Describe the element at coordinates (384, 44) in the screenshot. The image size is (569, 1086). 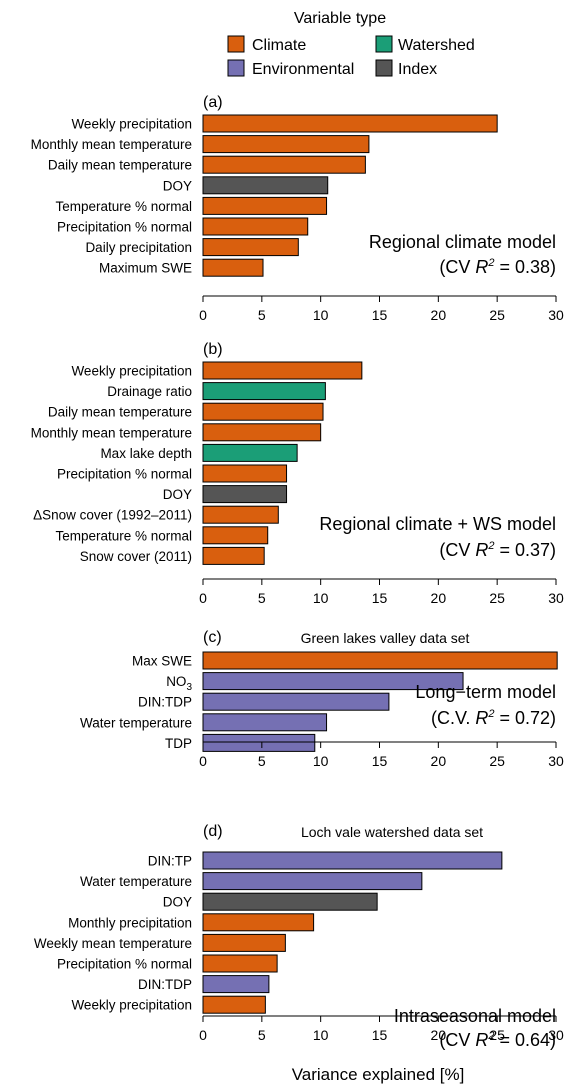
I see `legend-swatch-watershed` at that location.